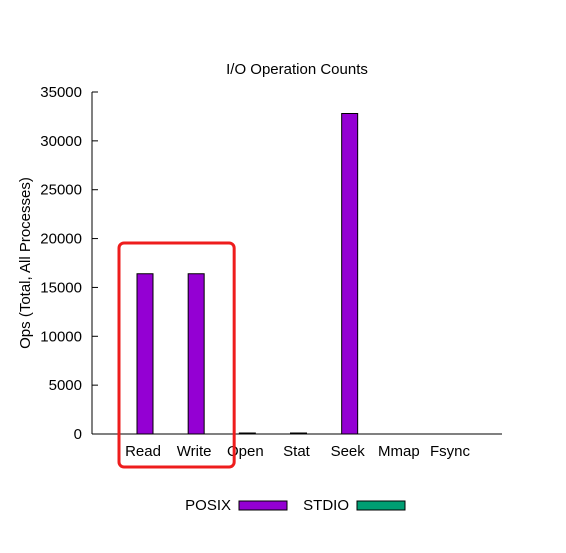  Describe the element at coordinates (350, 273) in the screenshot. I see `bar-posix-seek` at that location.